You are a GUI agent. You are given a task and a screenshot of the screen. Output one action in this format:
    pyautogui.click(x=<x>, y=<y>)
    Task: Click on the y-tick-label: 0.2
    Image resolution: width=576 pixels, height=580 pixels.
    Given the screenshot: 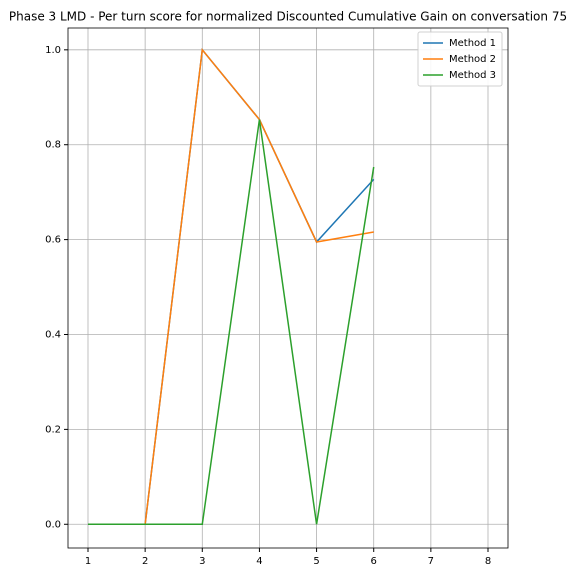 What is the action you would take?
    pyautogui.click(x=53, y=429)
    